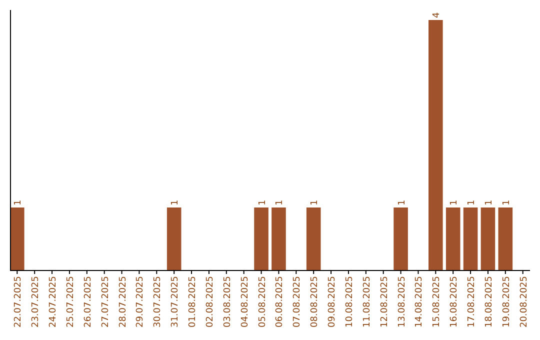 The width and height of the screenshot is (540, 340). What do you see at coordinates (333, 302) in the screenshot?
I see `x-tick-label: 09.08.2025` at bounding box center [333, 302].